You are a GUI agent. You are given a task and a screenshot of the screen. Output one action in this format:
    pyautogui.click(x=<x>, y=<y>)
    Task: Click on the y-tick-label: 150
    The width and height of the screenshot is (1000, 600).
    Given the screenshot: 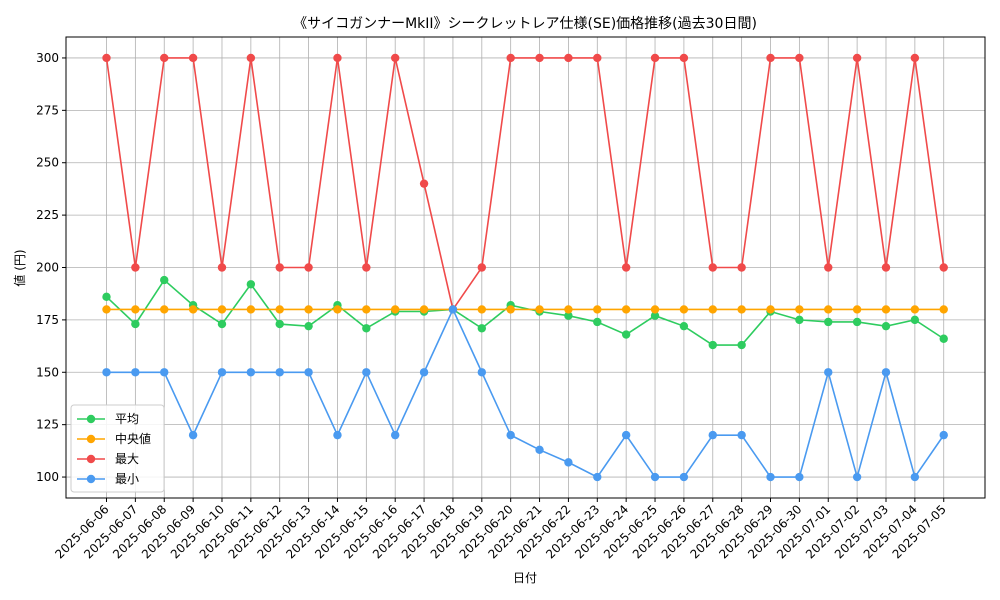 What is the action you would take?
    pyautogui.click(x=47, y=372)
    